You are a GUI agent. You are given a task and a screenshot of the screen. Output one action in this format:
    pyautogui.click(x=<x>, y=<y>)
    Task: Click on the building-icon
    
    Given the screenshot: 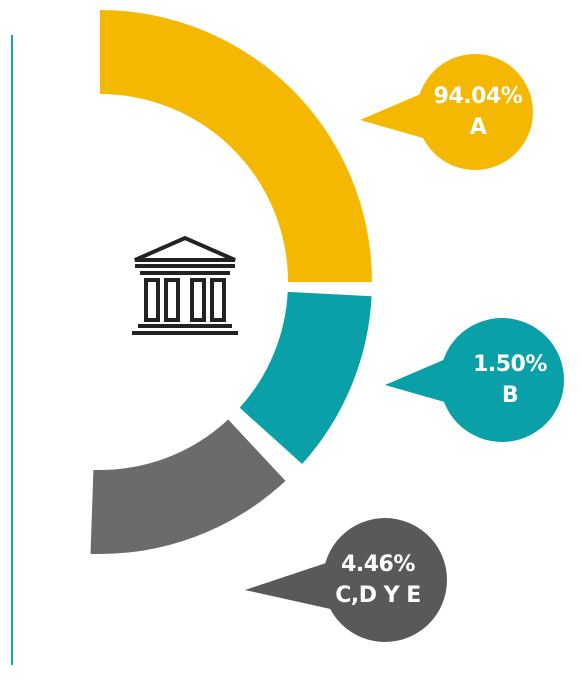 What is the action you would take?
    pyautogui.click(x=186, y=280)
    